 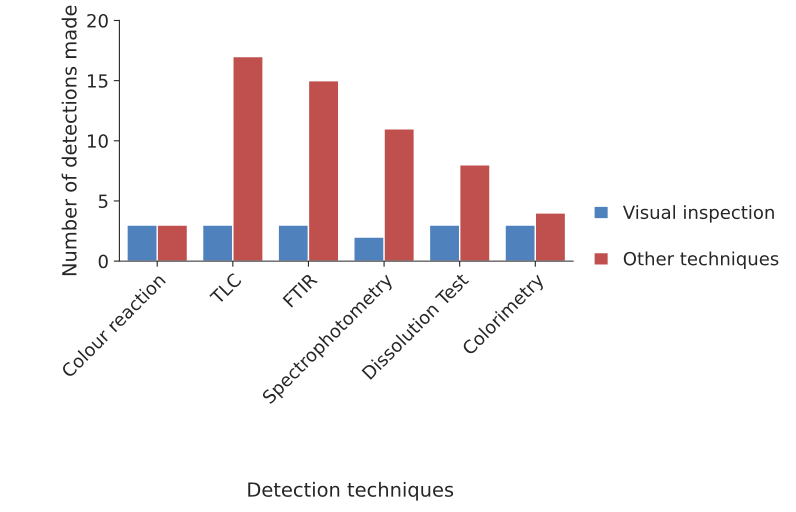 I want to click on legend-label: Other techniques, so click(x=701, y=260).